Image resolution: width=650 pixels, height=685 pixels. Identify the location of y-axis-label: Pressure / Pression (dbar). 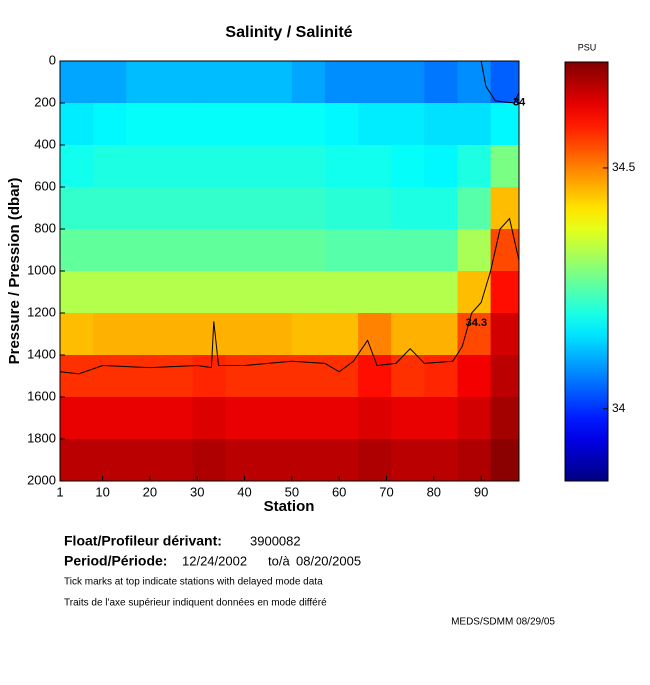
(14, 271).